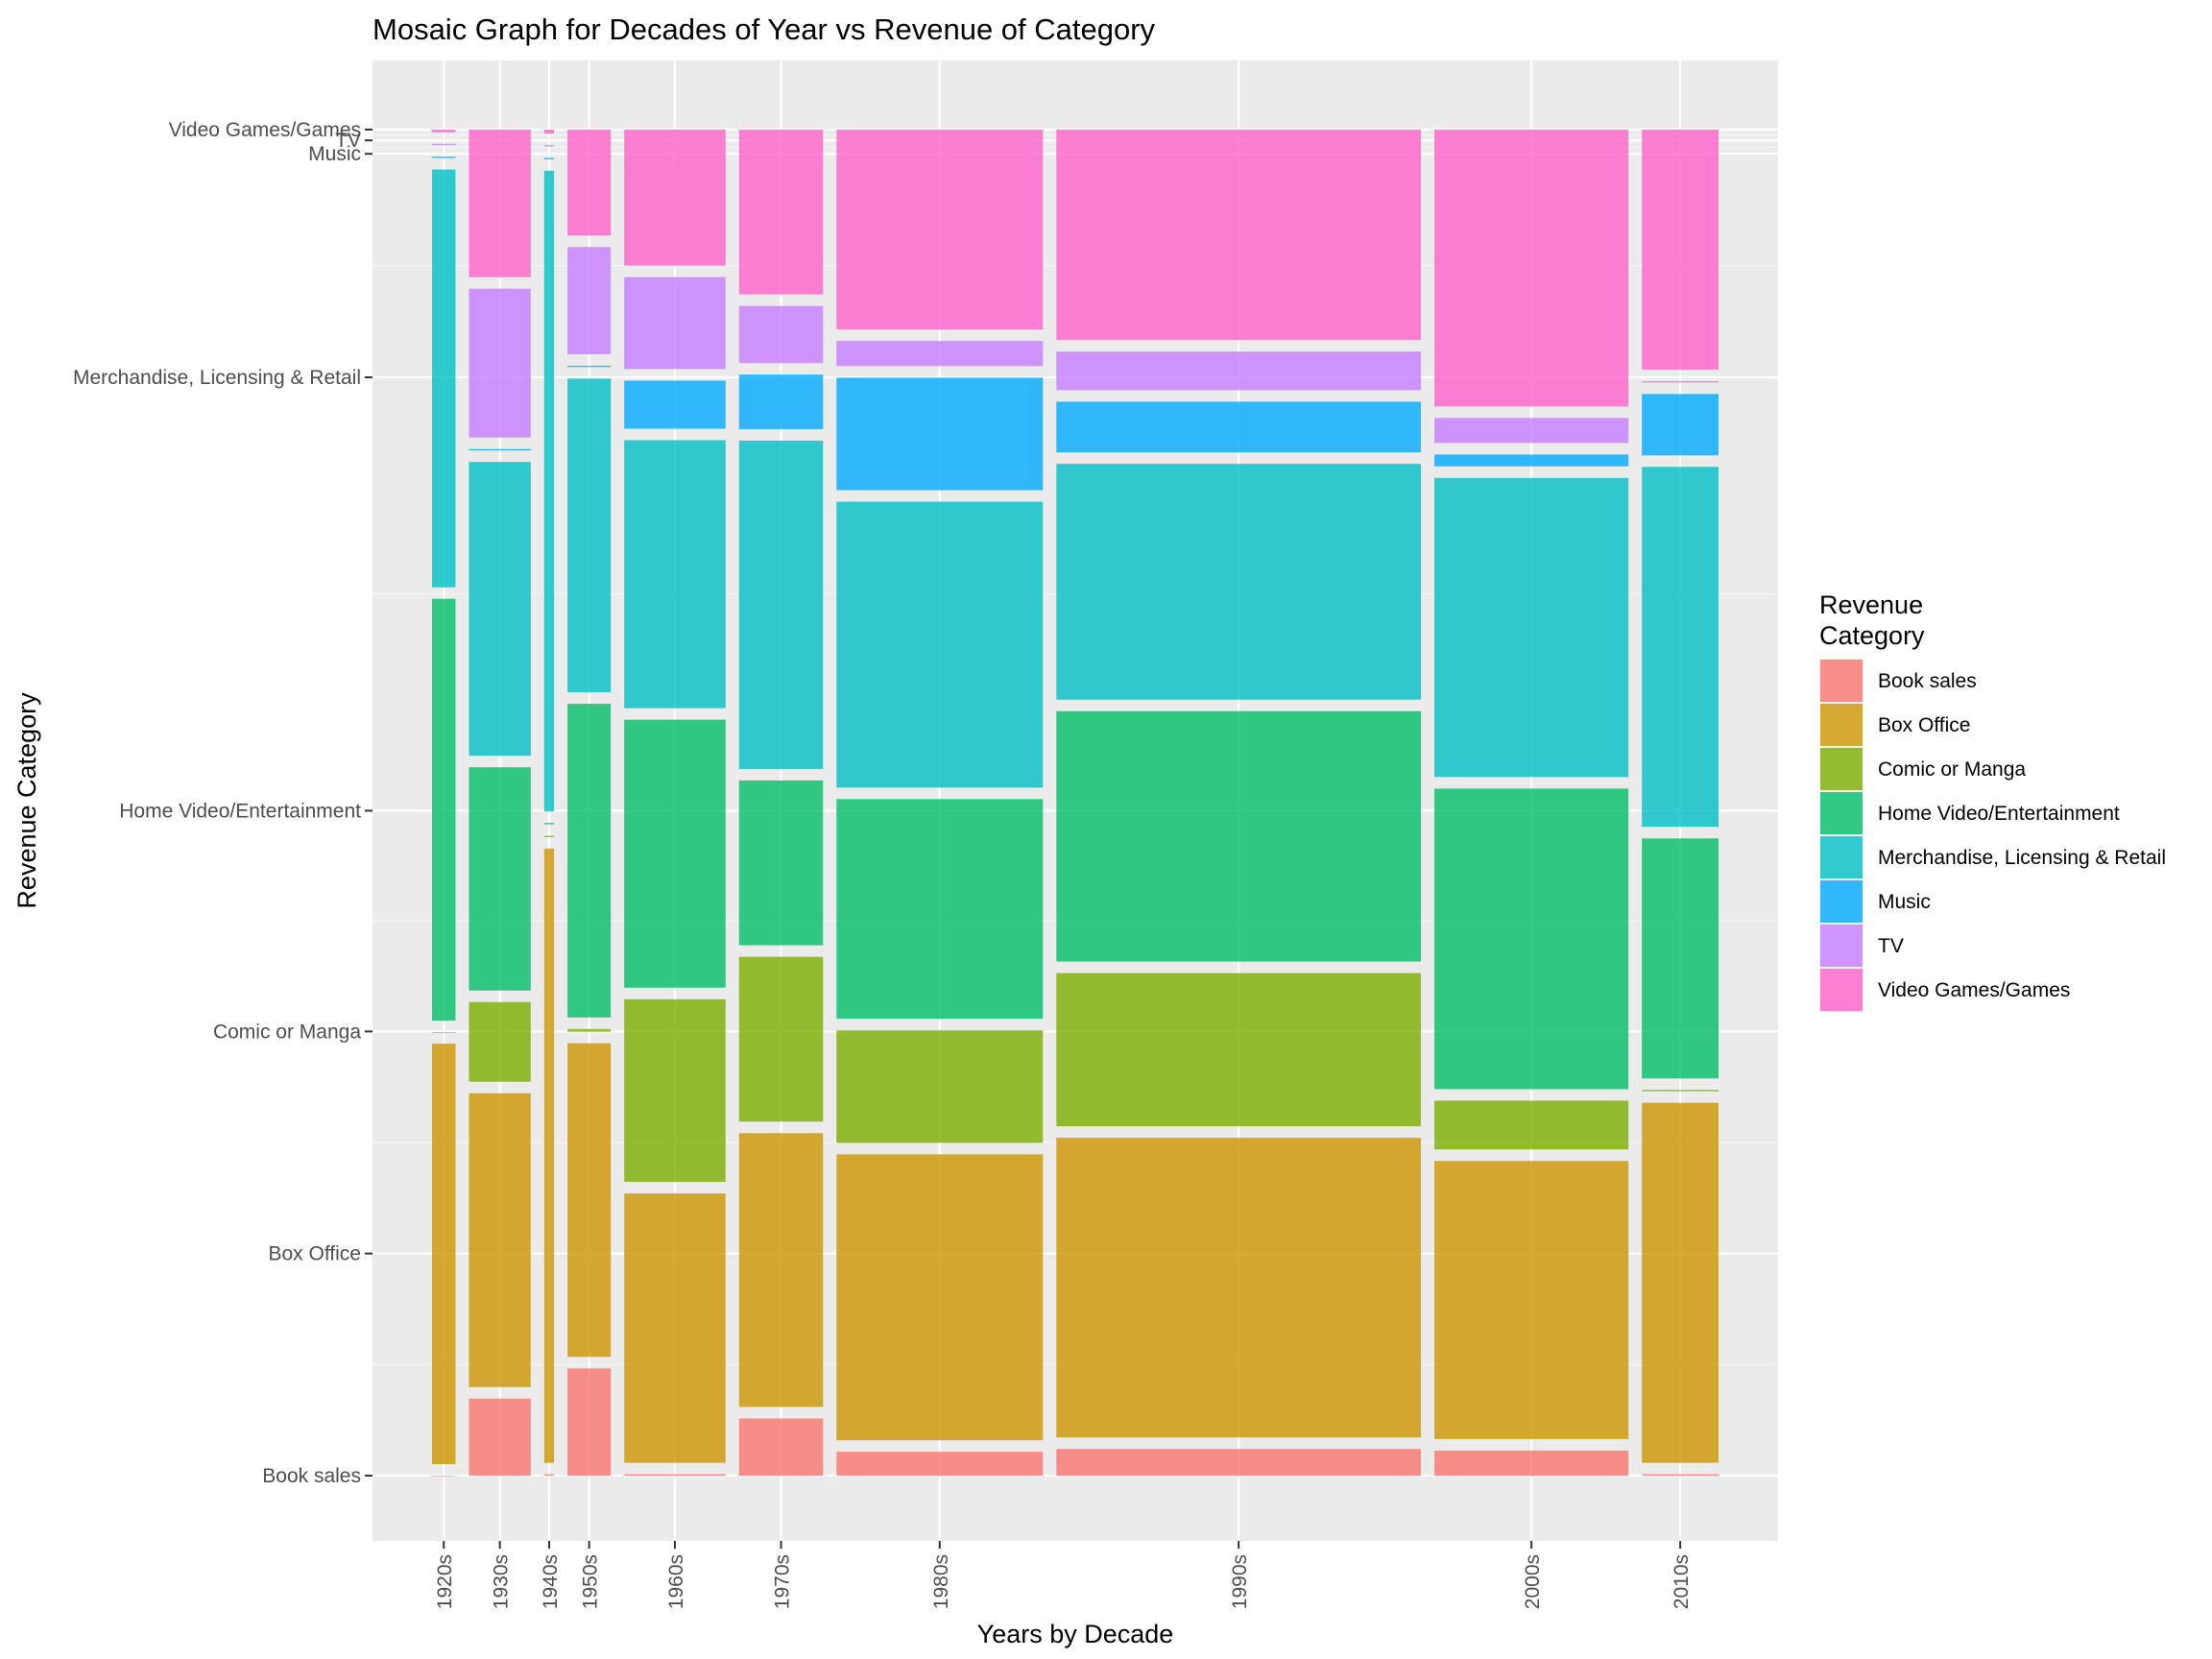  I want to click on tile-1990s-box-office, so click(1239, 1288).